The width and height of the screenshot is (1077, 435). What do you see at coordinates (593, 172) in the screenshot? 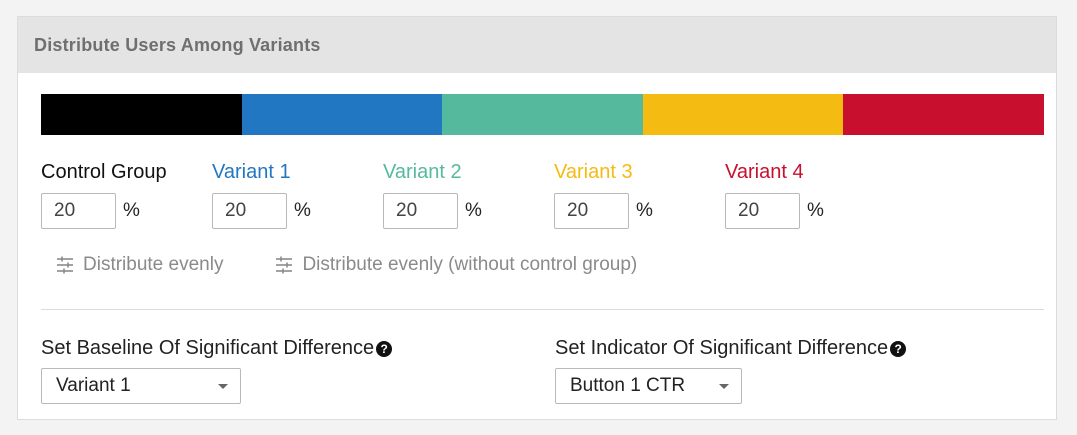
I see `variant-label: Variant 3` at bounding box center [593, 172].